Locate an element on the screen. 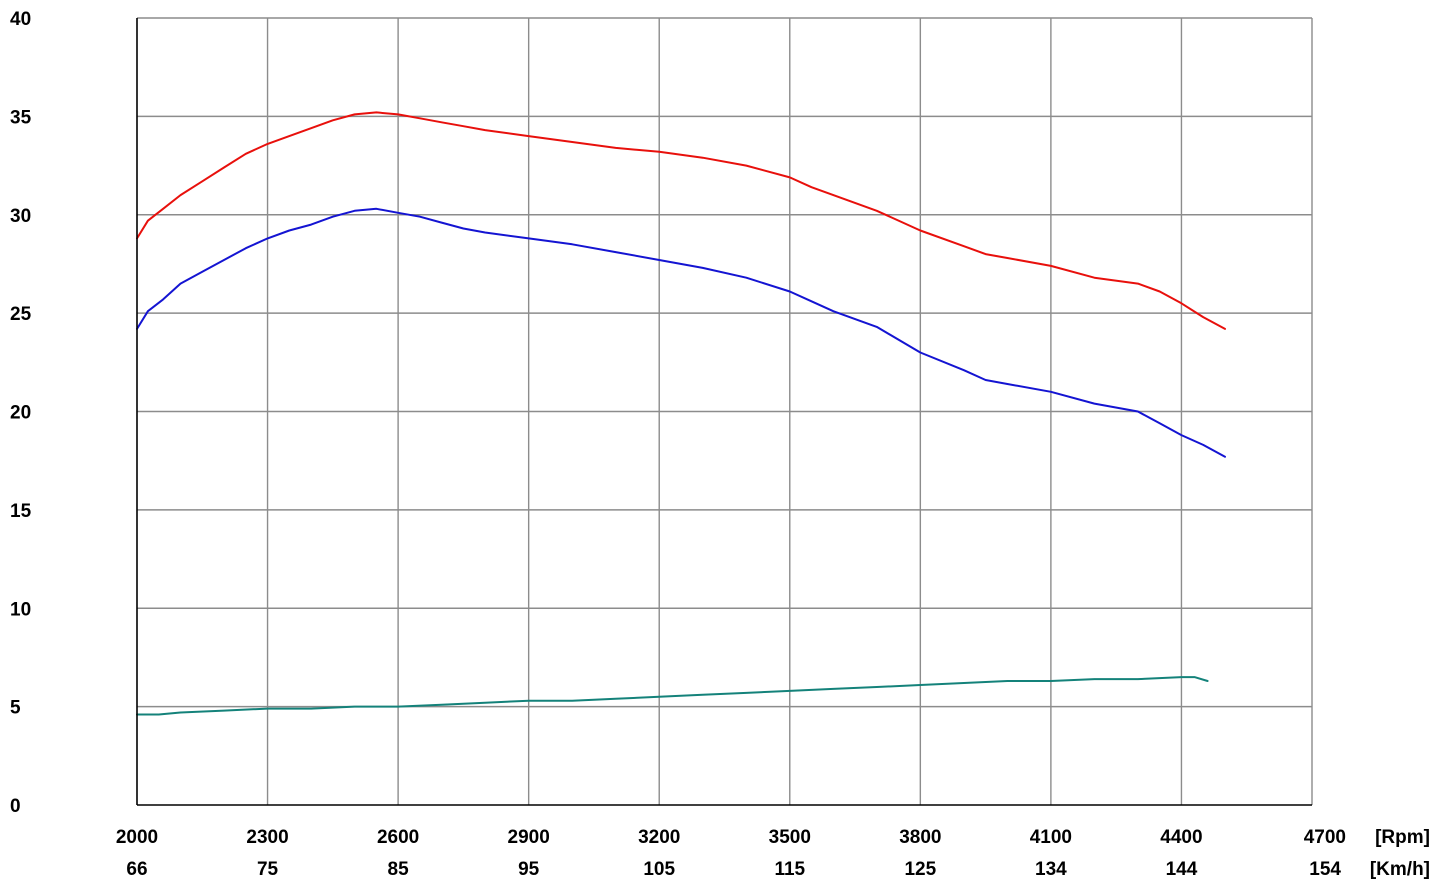 The image size is (1441, 882). y-tick-label: 30 is located at coordinates (20, 216).